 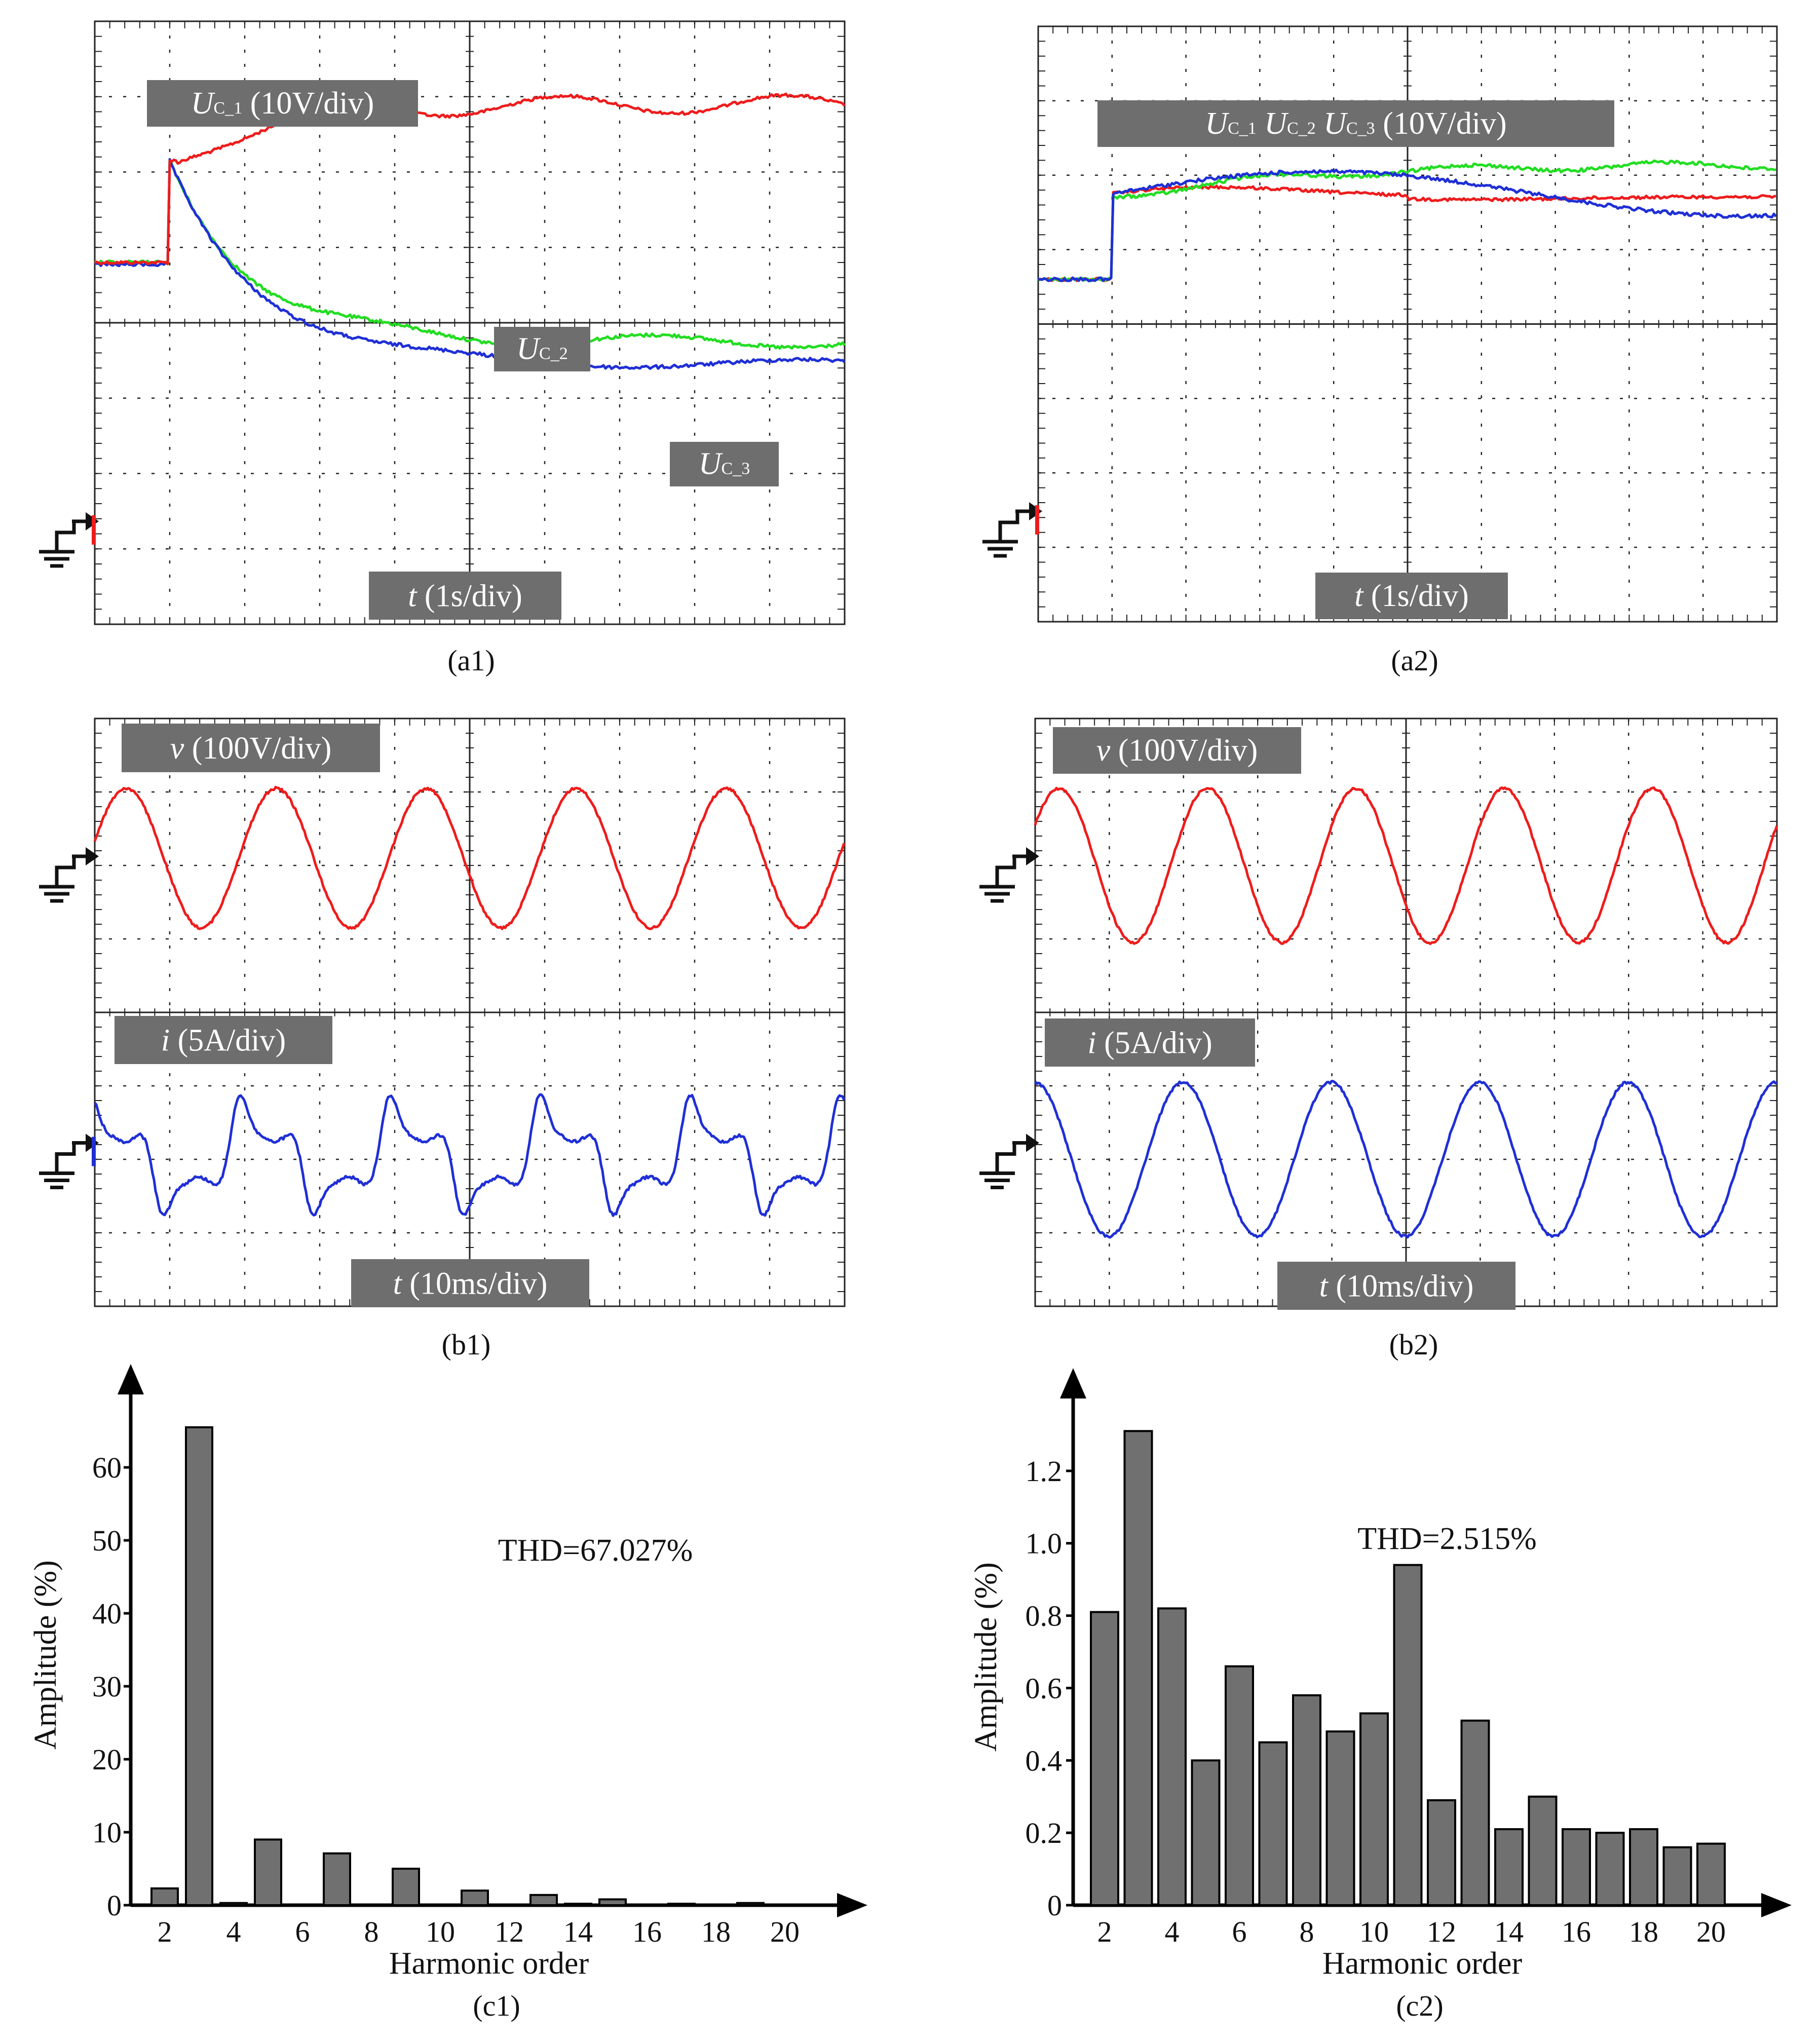 I want to click on label-span: t, so click(x=1324, y=1286).